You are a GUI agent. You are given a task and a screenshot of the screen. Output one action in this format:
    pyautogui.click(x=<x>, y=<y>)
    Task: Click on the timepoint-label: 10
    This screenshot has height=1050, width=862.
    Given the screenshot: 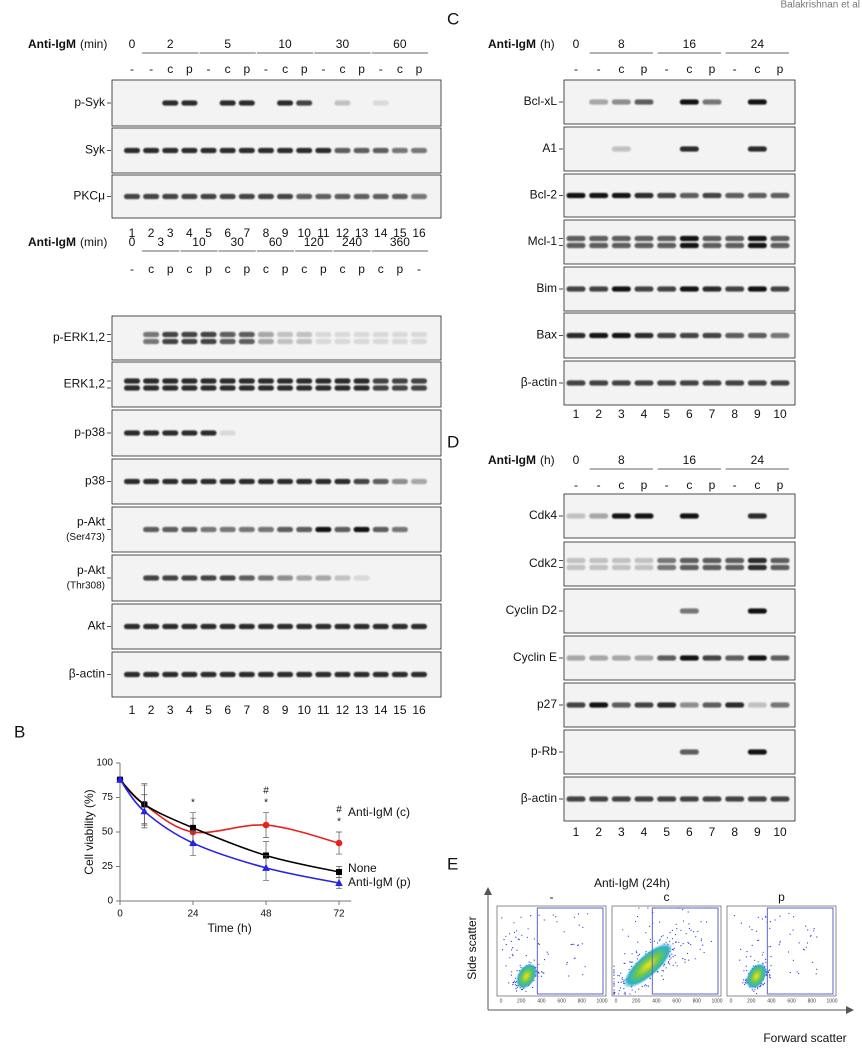 What is the action you would take?
    pyautogui.click(x=285, y=44)
    